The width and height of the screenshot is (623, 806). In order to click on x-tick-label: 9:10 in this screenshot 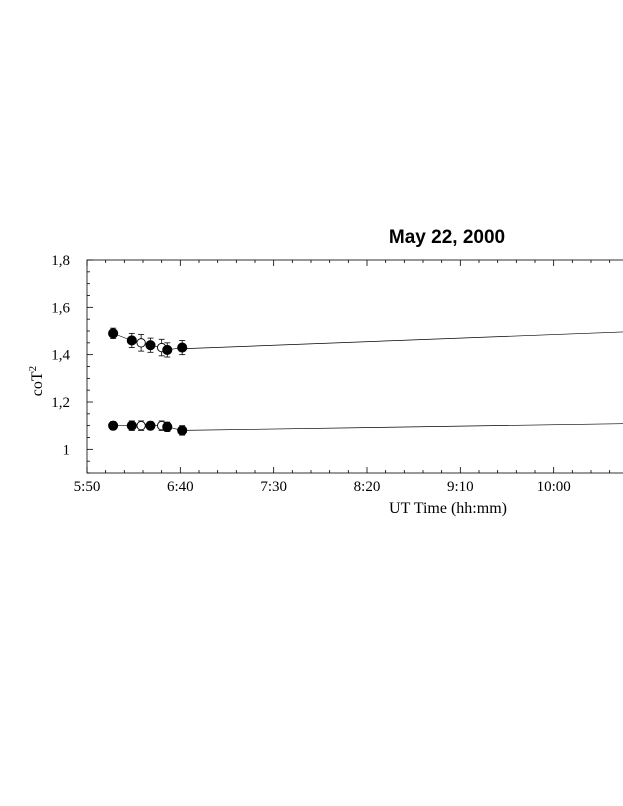, I will do `click(460, 487)`.